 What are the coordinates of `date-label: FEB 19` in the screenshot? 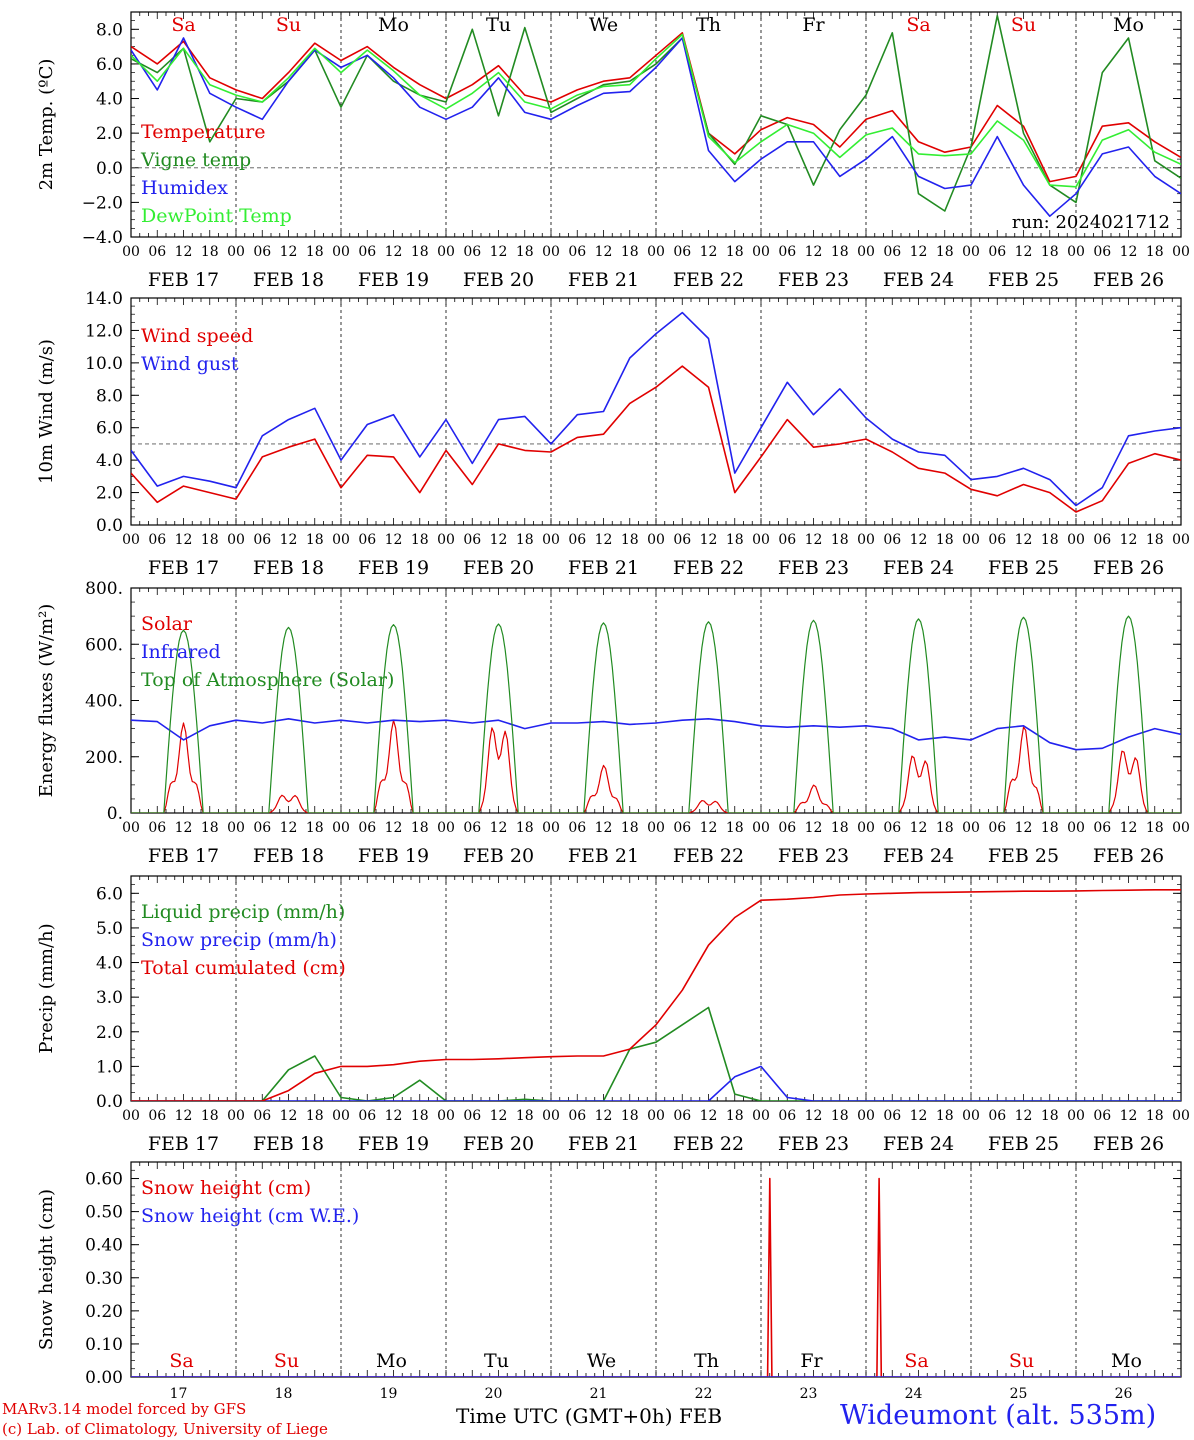 It's located at (393, 1144).